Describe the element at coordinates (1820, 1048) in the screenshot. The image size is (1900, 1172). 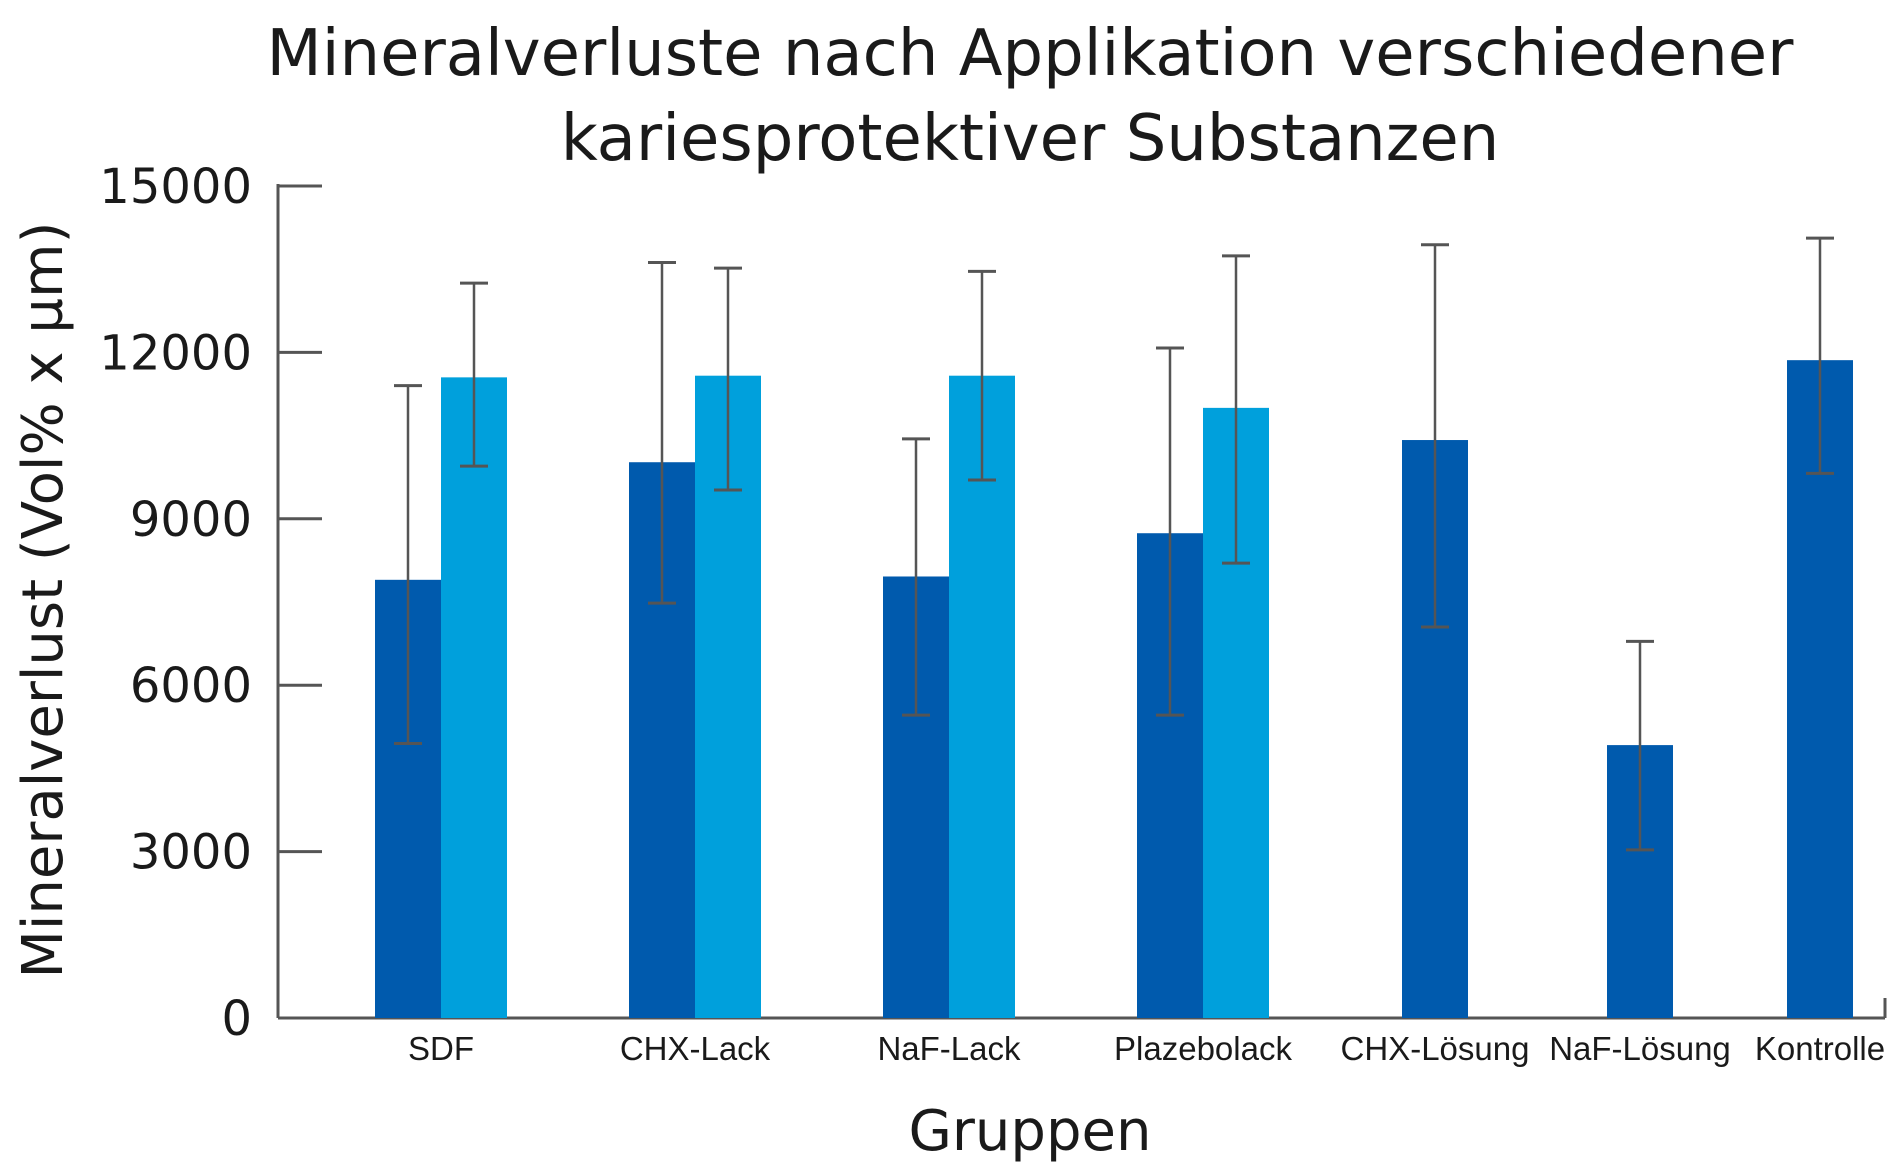
I see `x-tick-label: Kontrolle` at that location.